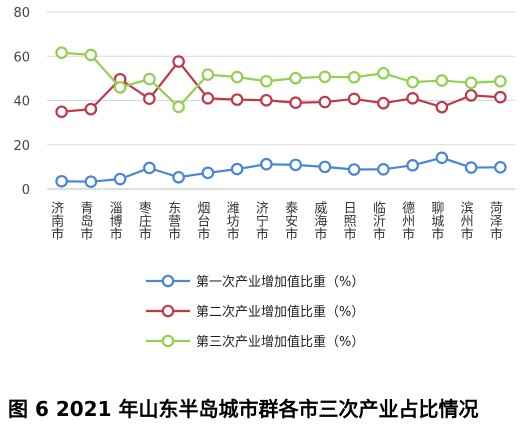  What do you see at coordinates (243, 409) in the screenshot?
I see `figure-caption: 图 6 2021 年山东半岛城市群各市三次产业占比情况` at bounding box center [243, 409].